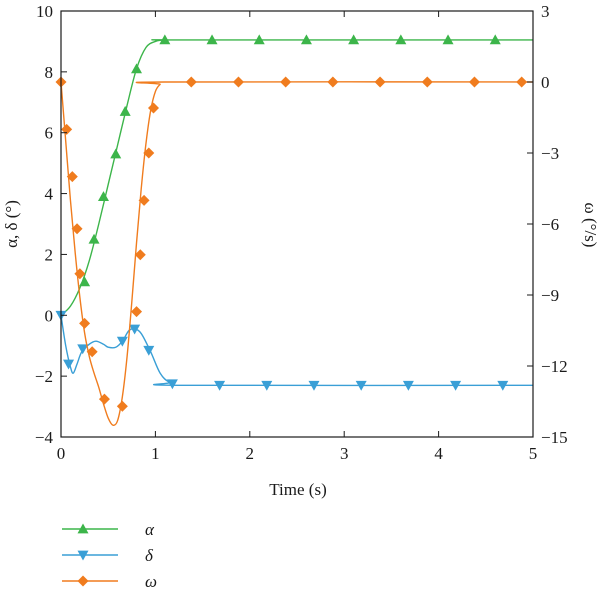 This screenshot has height=599, width=600. Describe the element at coordinates (155, 453) in the screenshot. I see `x-tick-label: 1` at that location.